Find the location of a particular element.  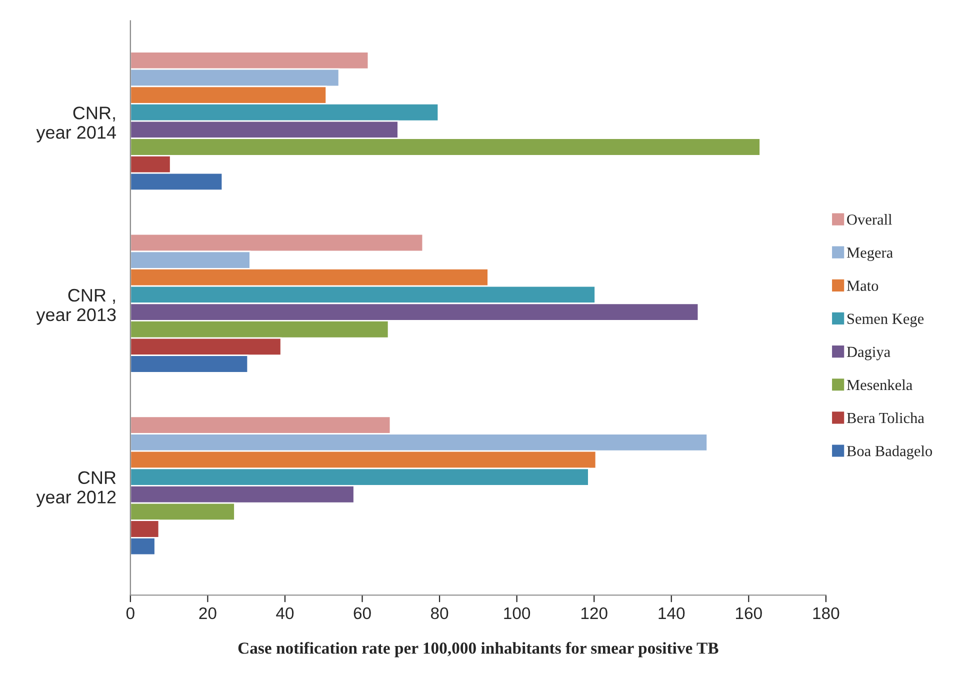

x-tick-label: 100 is located at coordinates (517, 613).